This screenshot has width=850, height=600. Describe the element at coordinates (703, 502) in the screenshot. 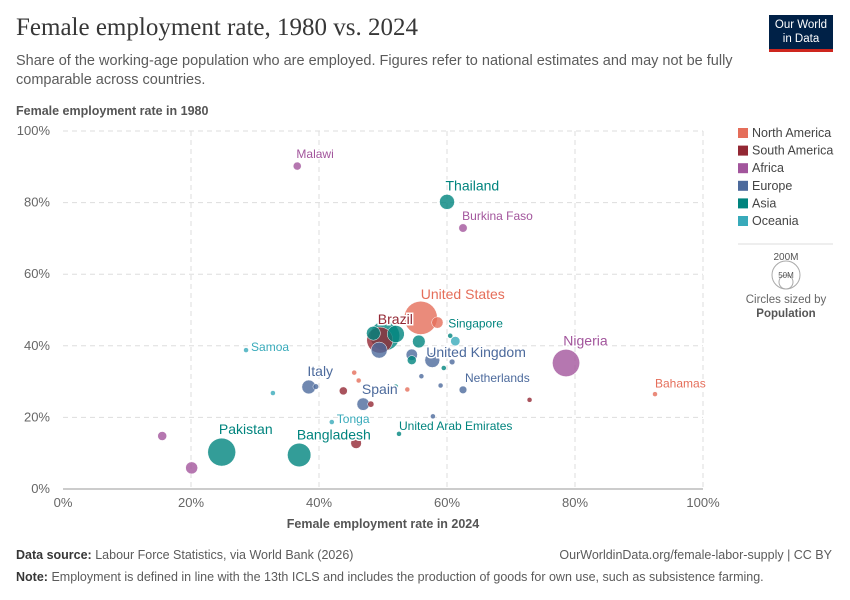

I see `x-tick-label: 100%` at that location.